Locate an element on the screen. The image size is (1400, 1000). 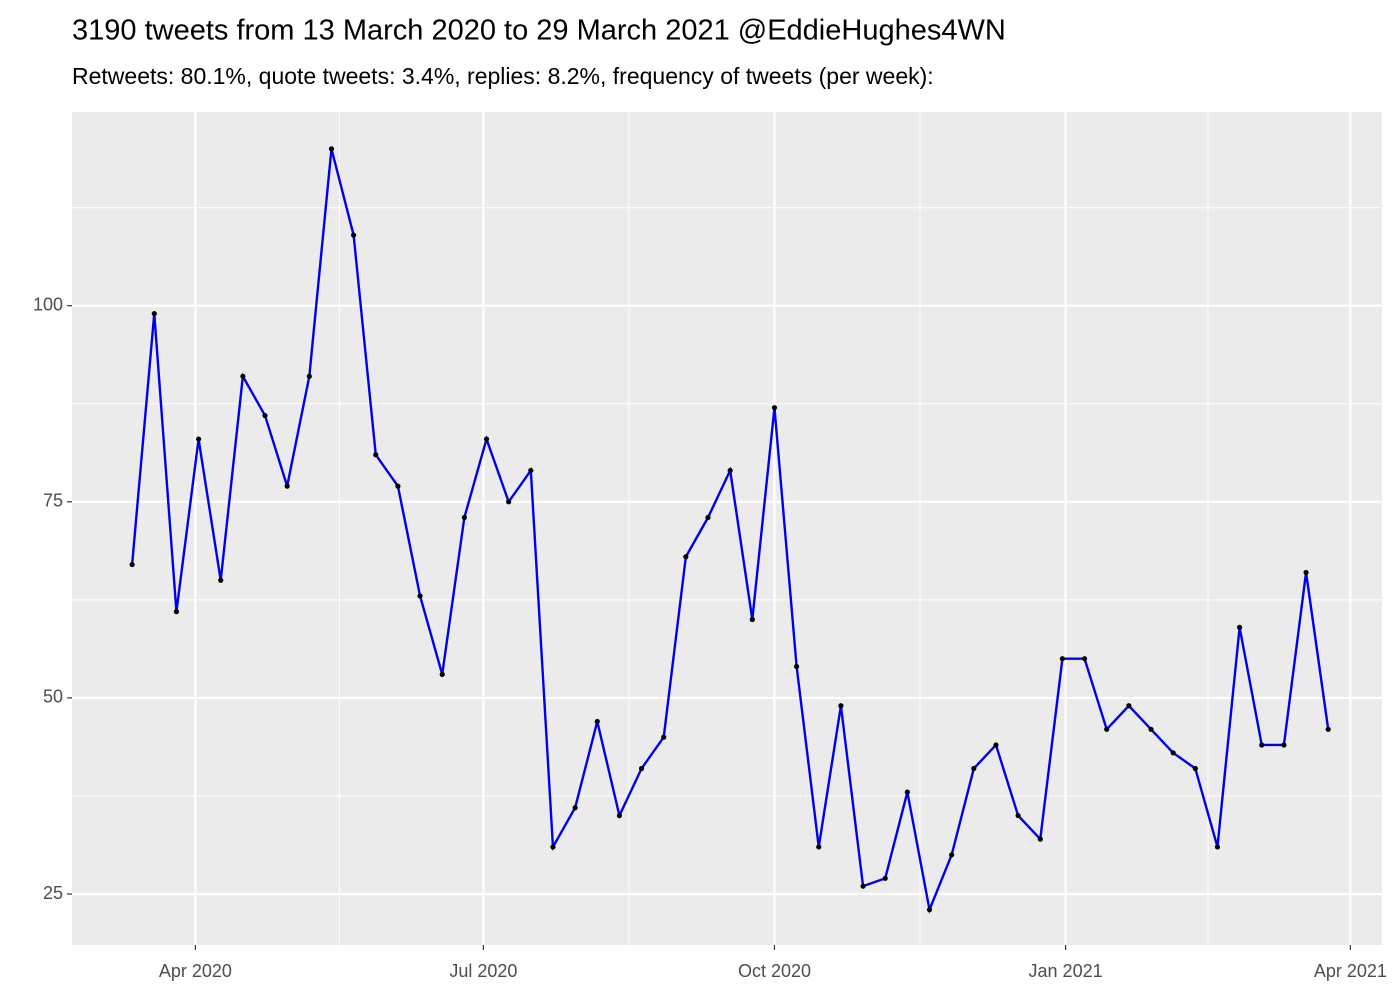
x-tick-label: Jan 2021 is located at coordinates (1066, 971).